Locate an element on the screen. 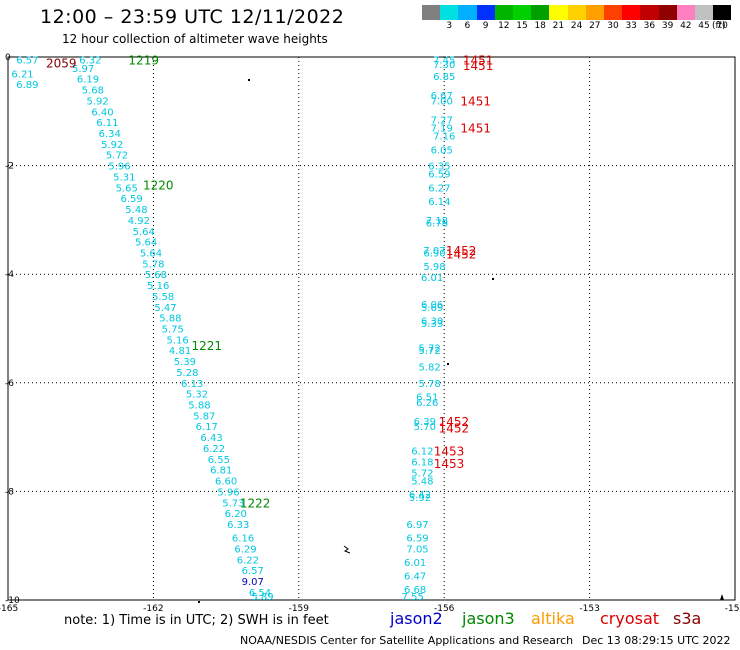  swh-label-track-a: 6.89 is located at coordinates (27, 85).